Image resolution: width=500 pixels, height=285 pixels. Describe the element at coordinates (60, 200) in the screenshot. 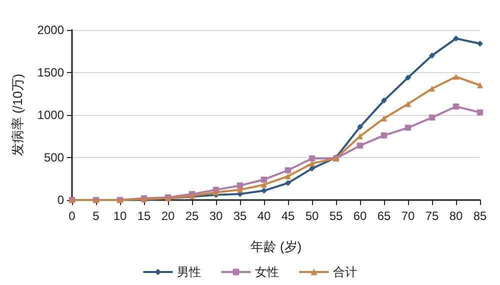

I see `y-tick-label: 0` at that location.